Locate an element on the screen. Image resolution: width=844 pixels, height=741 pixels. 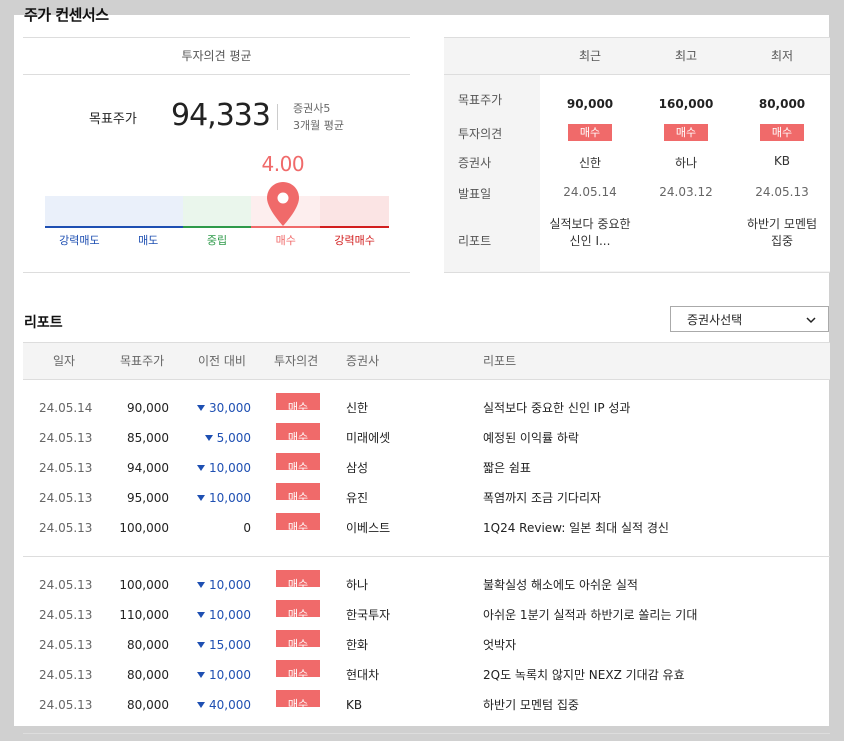
row-broker: 미래에셋 is located at coordinates (368, 438).